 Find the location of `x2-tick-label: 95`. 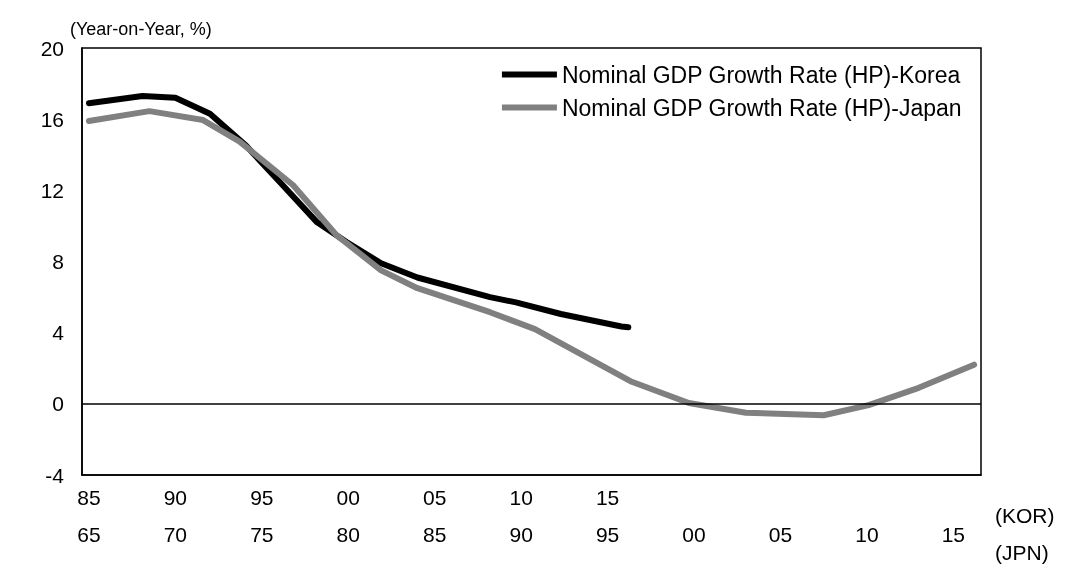

x2-tick-label: 95 is located at coordinates (262, 497).